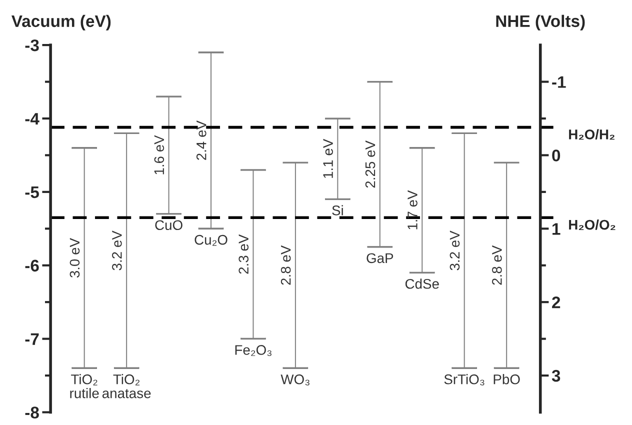 The image size is (632, 425). I want to click on y2-tick-label: 0, so click(556, 156).